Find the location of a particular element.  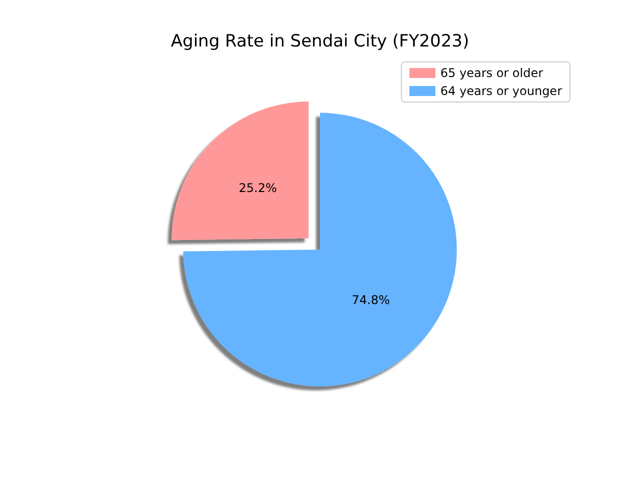

chart-title: Aging Rate in Sendai City (FY2023) is located at coordinates (320, 42).